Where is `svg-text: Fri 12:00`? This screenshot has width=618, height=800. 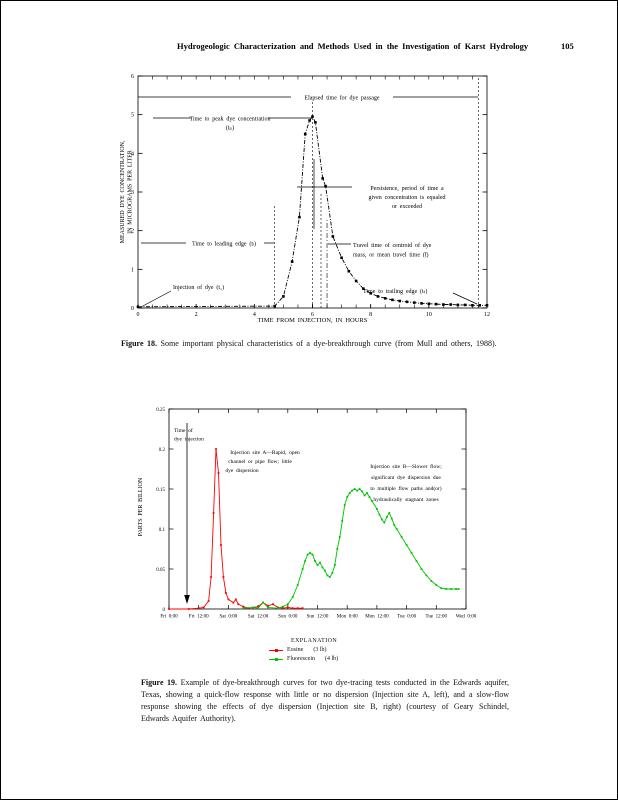 svg-text: Fri 12:00 is located at coordinates (199, 617).